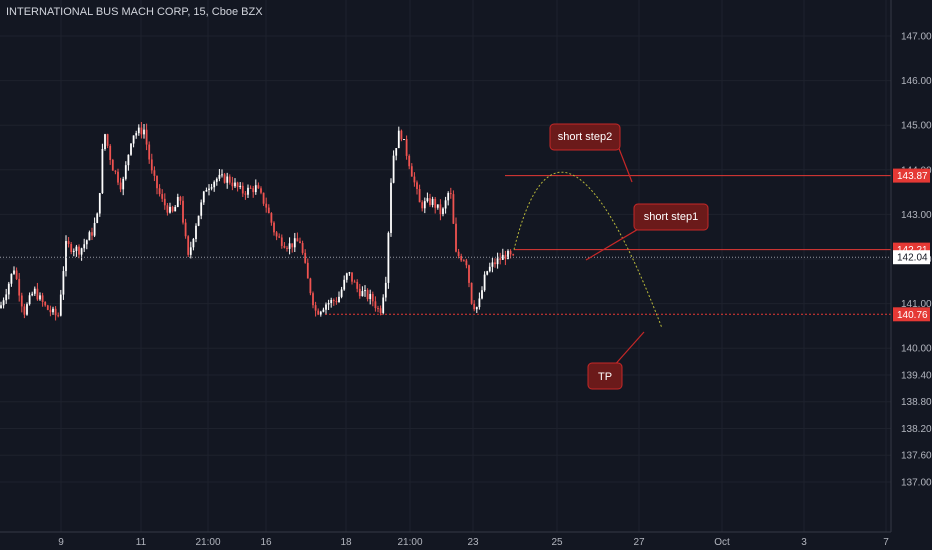 This screenshot has width=932, height=550. What do you see at coordinates (916, 375) in the screenshot?
I see `y-tick-label: 139.40` at bounding box center [916, 375].